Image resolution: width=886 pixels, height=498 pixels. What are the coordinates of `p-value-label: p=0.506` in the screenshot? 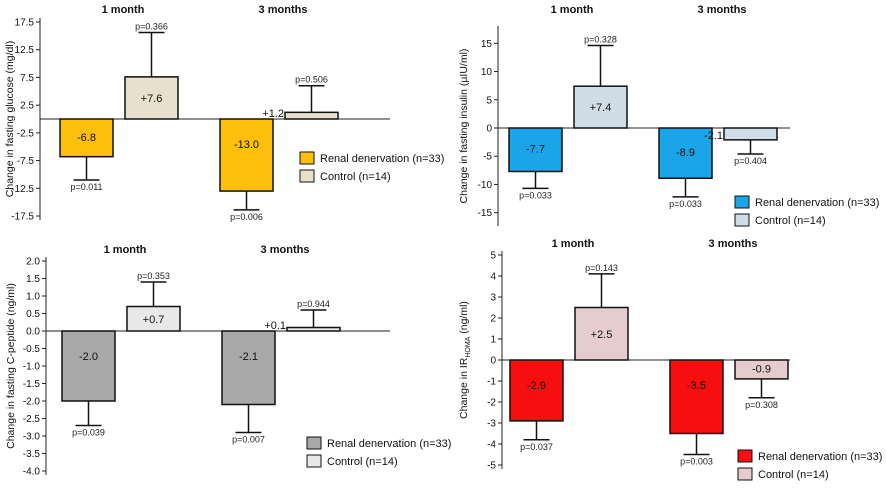 It's located at (311, 80).